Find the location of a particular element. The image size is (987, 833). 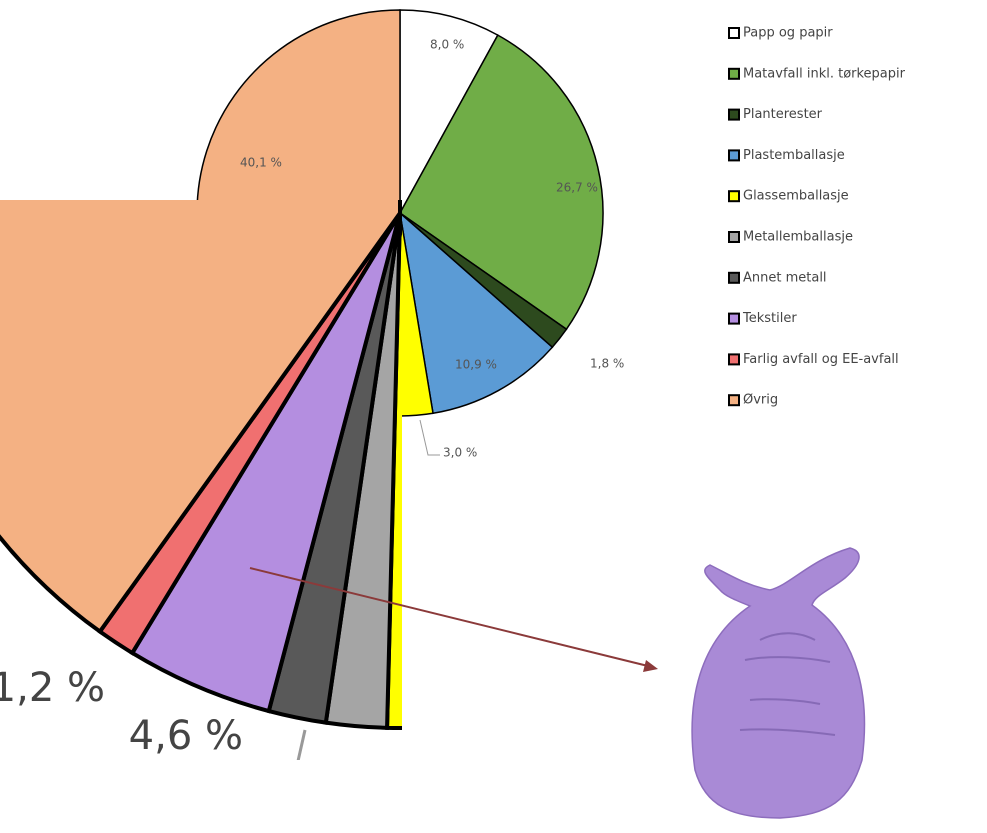

arrow-line is located at coordinates (449, 617).